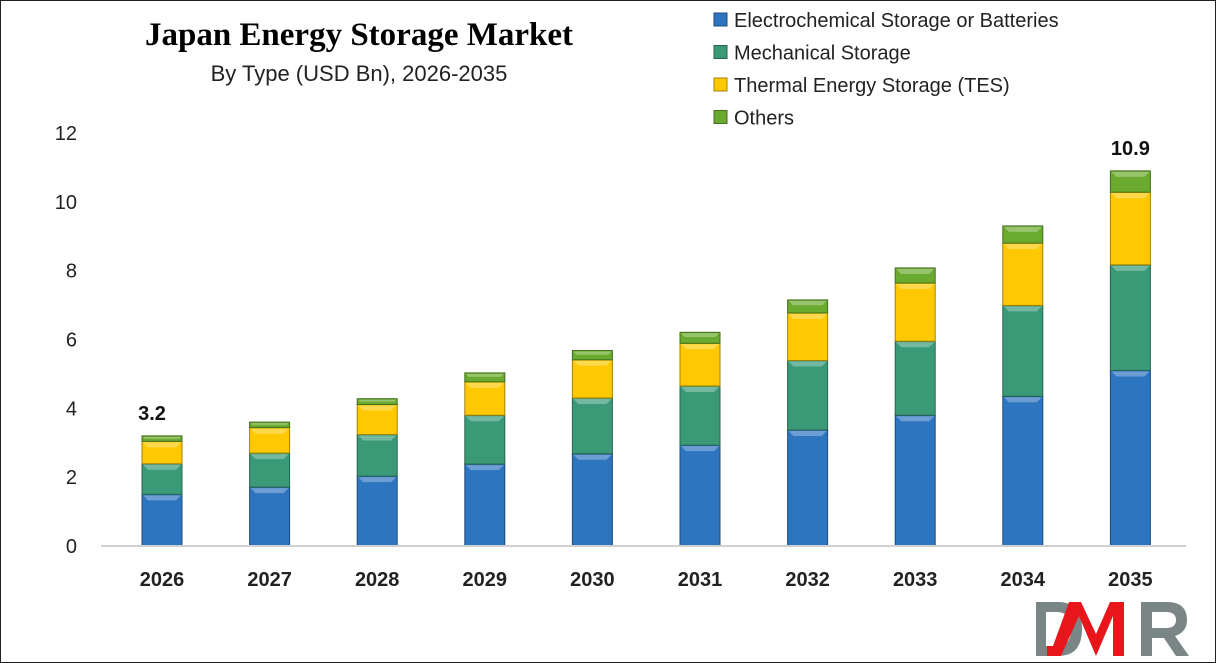  I want to click on legend-item: Electrochemical Storage or Batteries, so click(886, 21).